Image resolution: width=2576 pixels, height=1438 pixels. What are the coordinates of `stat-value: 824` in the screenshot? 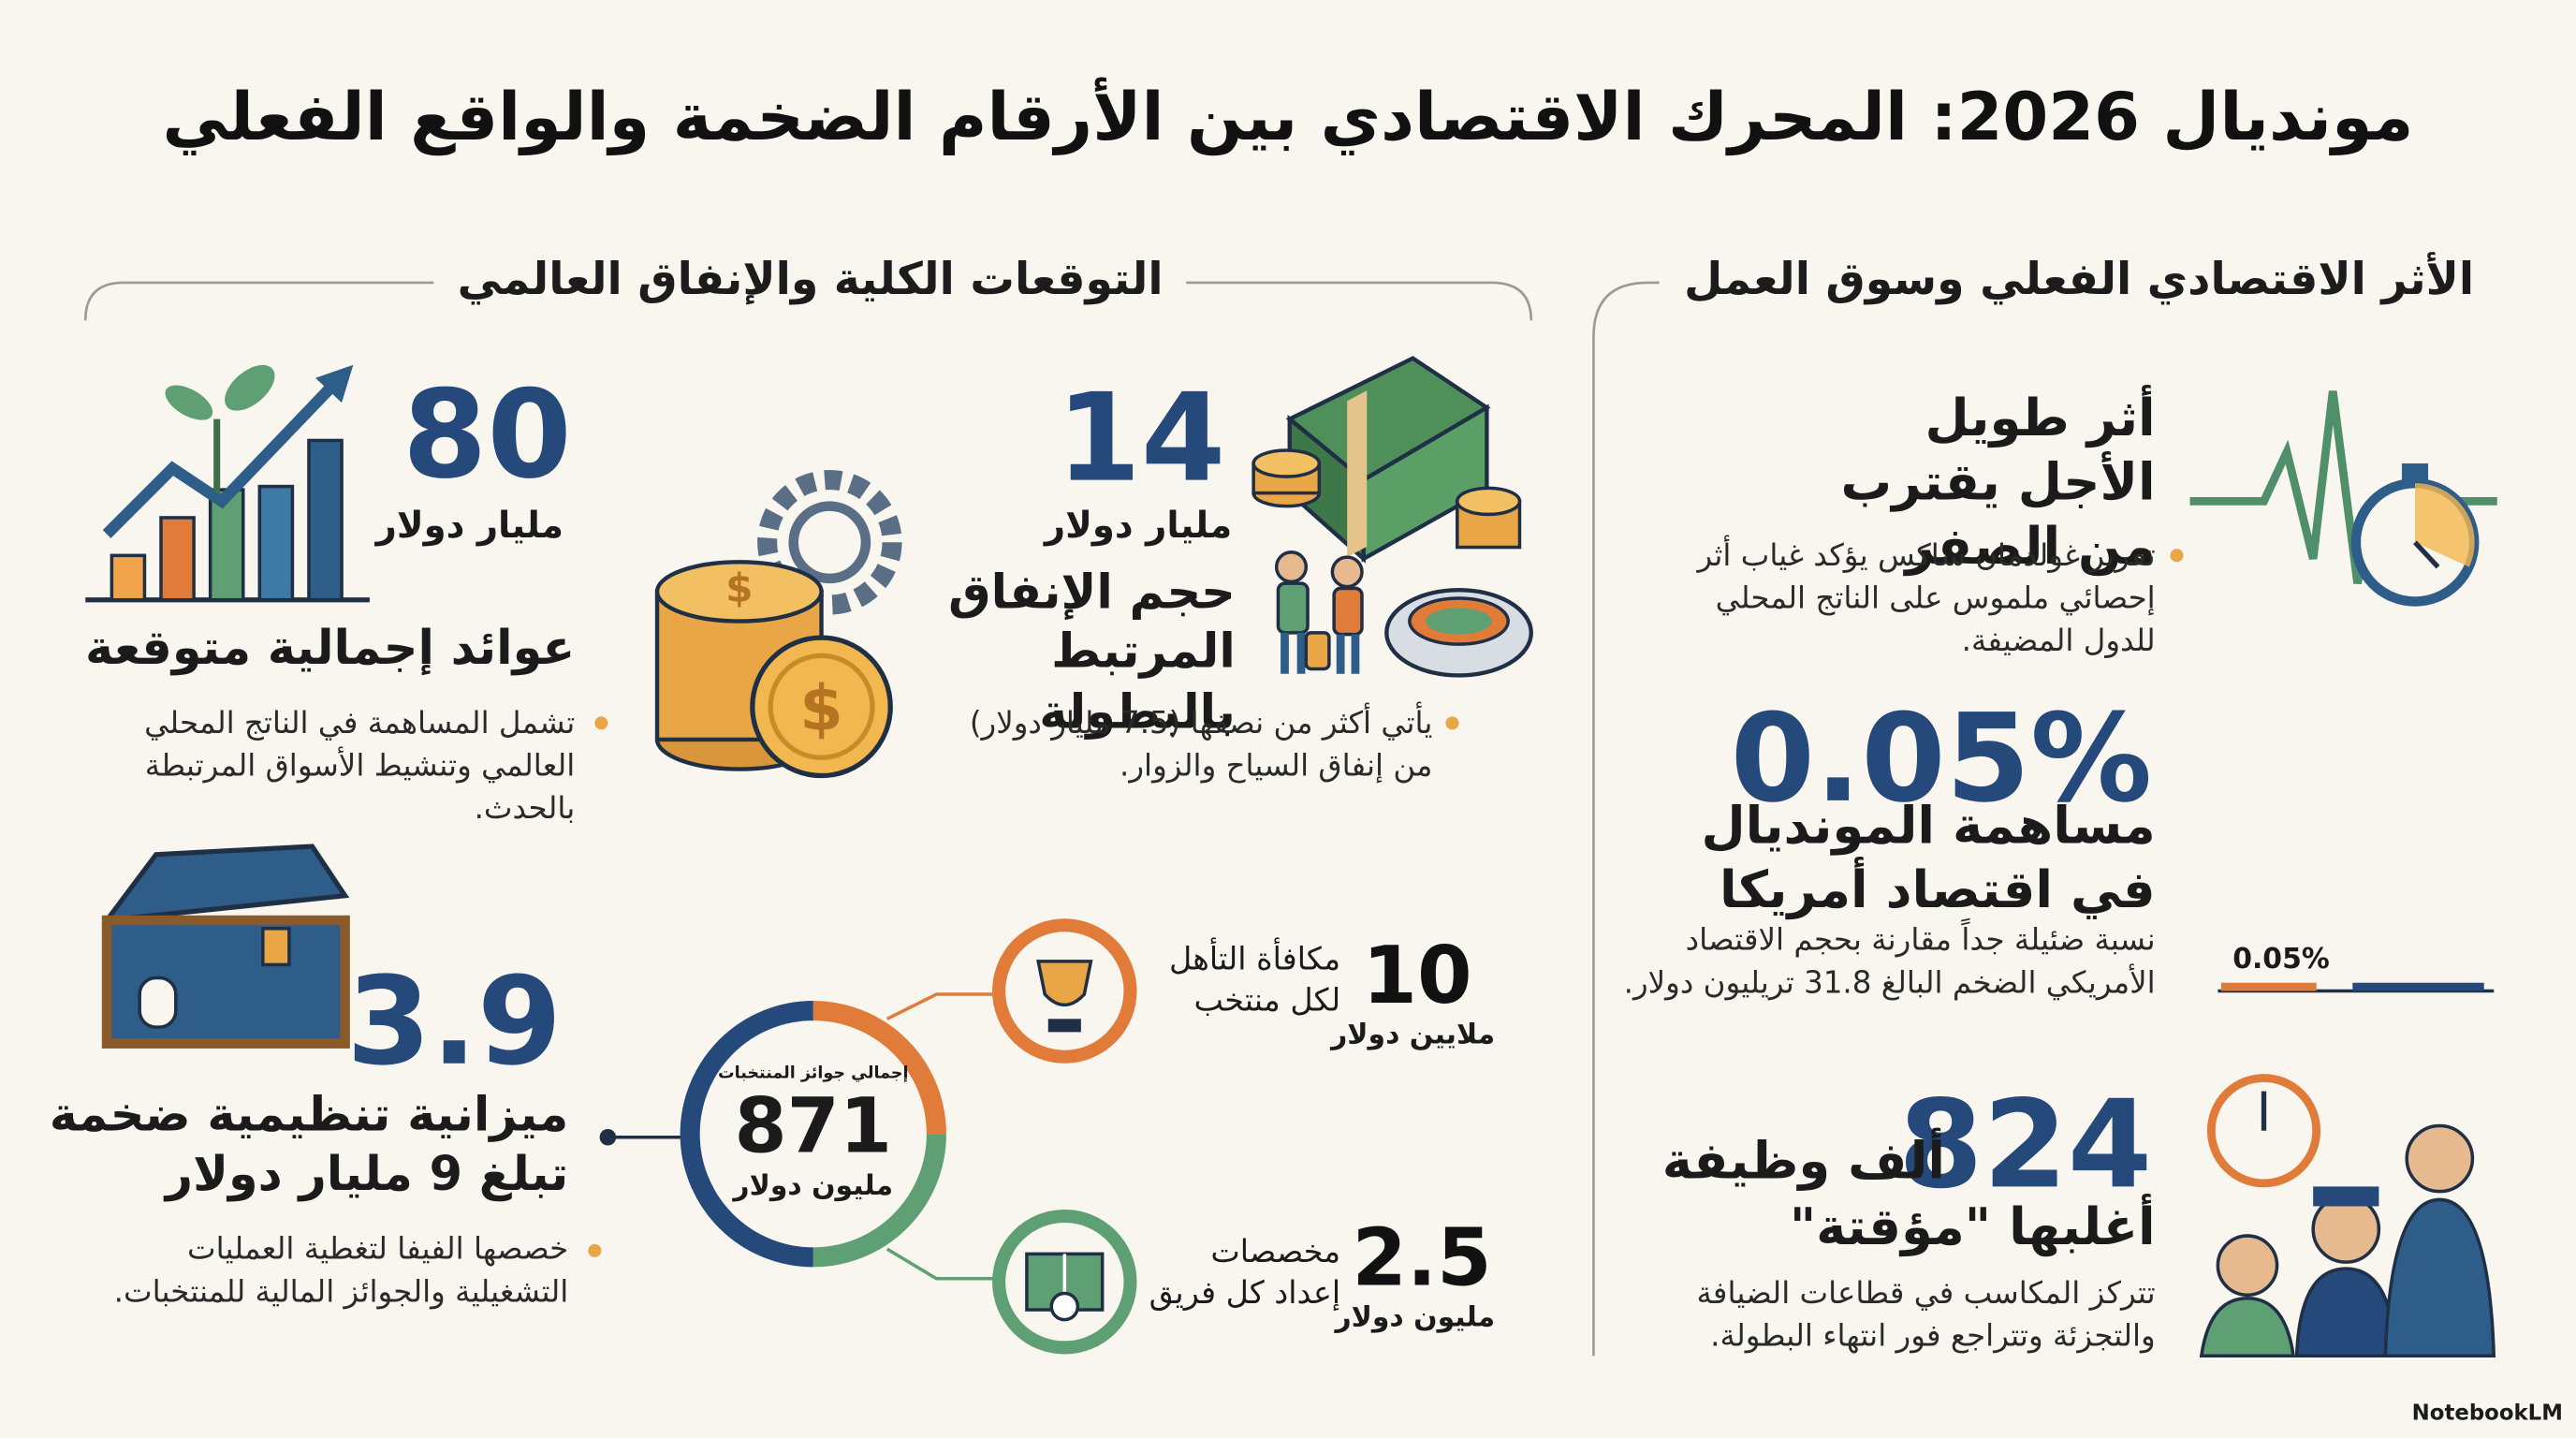 It's located at (2025, 1145).